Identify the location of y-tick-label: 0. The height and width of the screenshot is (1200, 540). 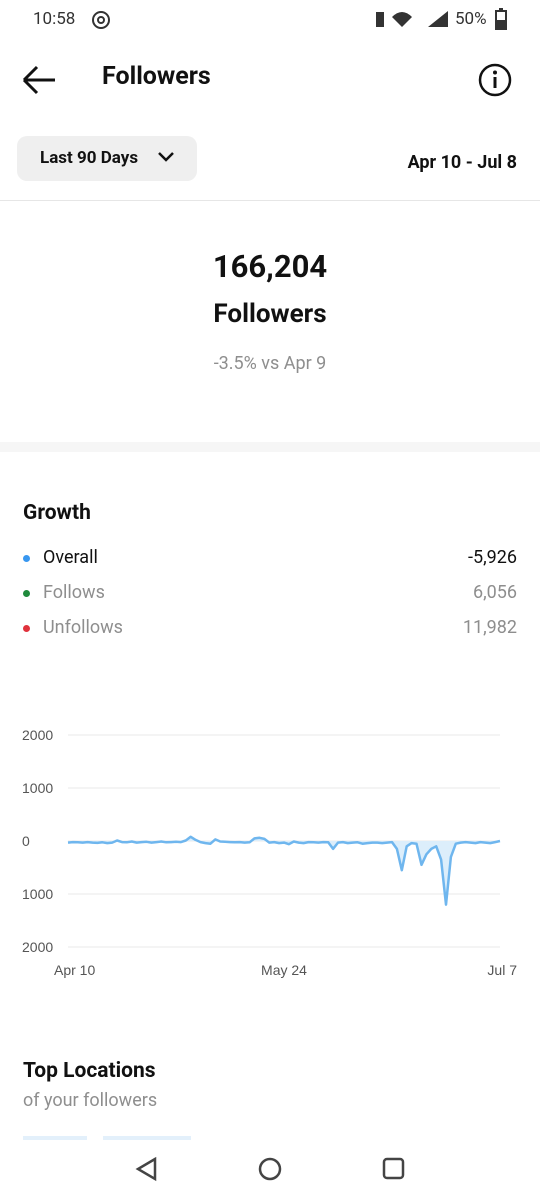
(26, 841).